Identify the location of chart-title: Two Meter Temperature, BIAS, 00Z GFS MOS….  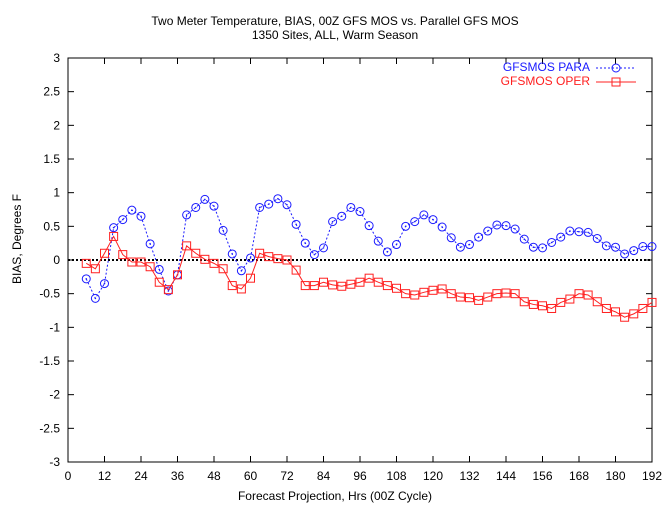
(335, 21).